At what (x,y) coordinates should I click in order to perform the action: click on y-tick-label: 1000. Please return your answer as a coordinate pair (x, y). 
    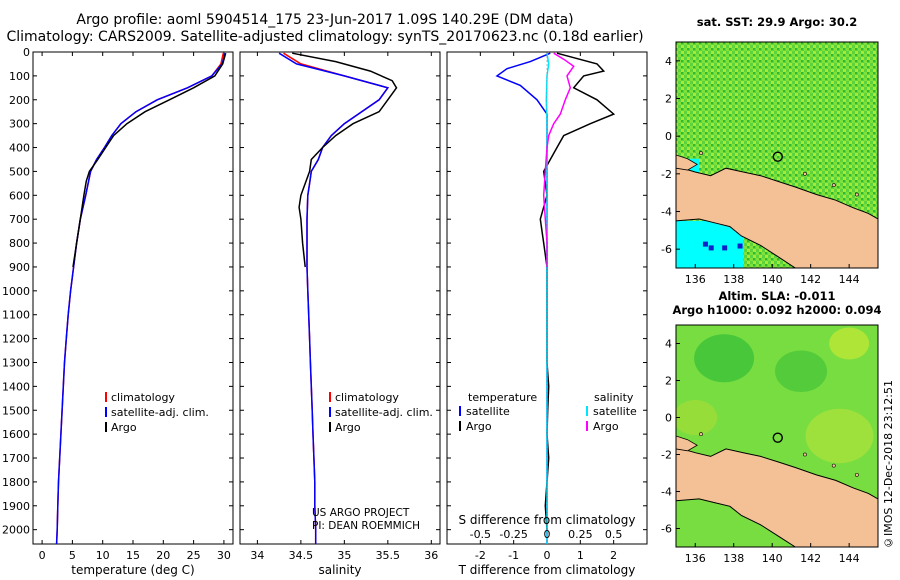
    Looking at the image, I should click on (16, 291).